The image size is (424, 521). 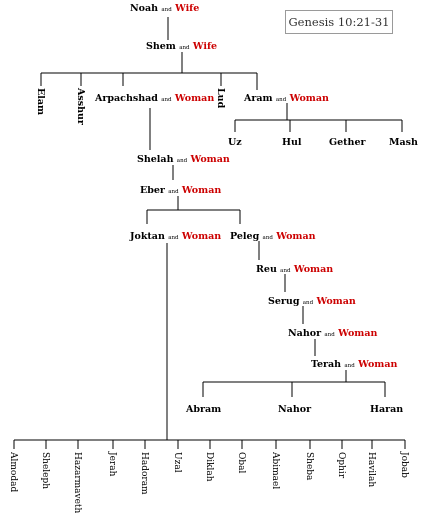 What do you see at coordinates (180, 190) in the screenshot?
I see `couple-eber: Eber and Woman` at bounding box center [180, 190].